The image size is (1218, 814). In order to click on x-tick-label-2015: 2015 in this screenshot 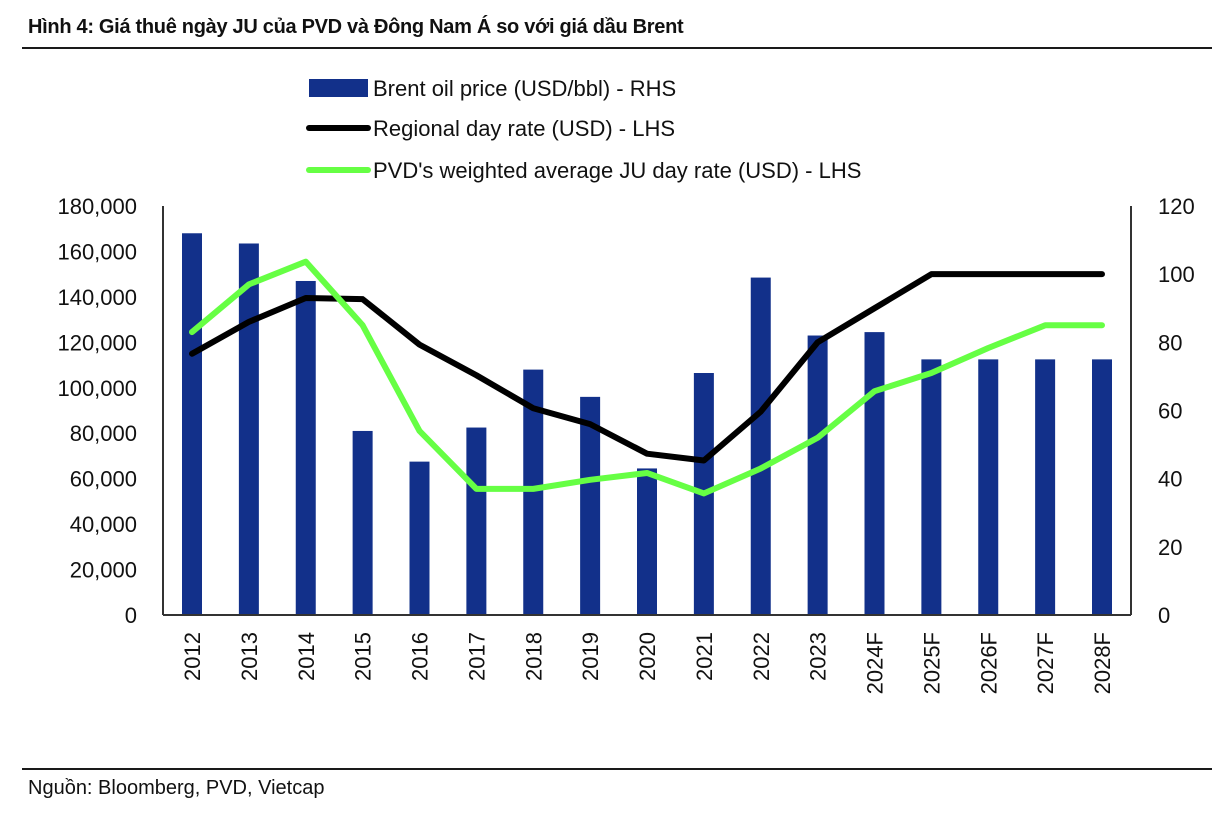, I will do `click(363, 656)`.